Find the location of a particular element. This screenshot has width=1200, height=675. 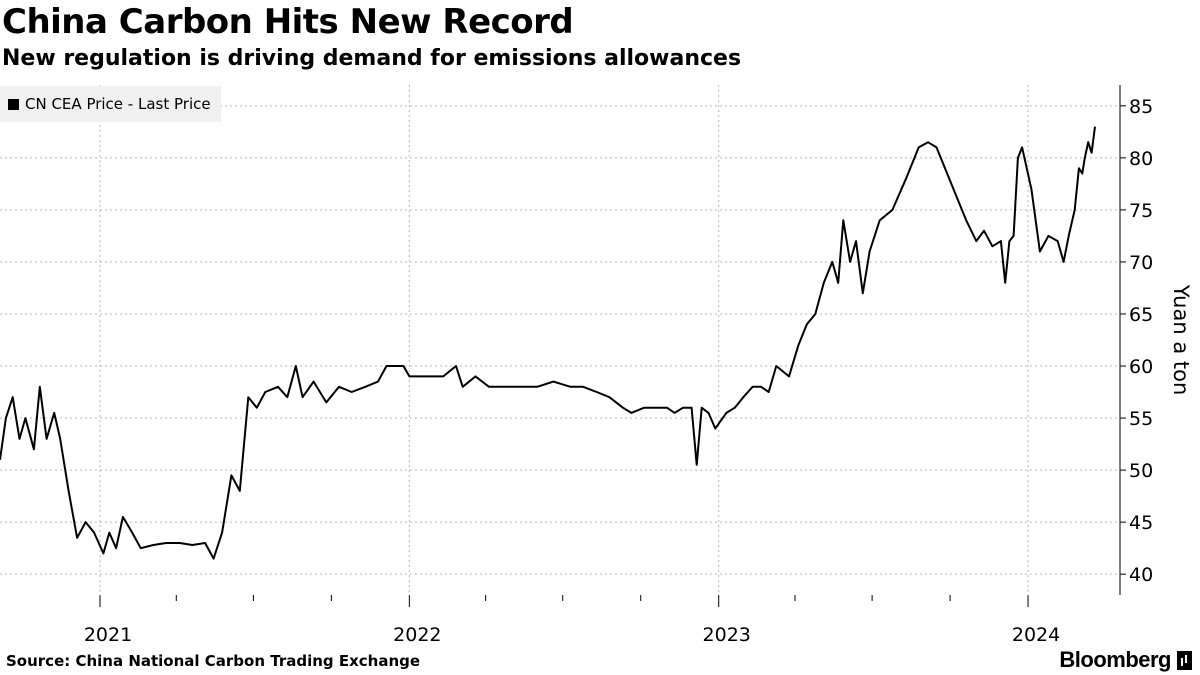

x-tick-label: 2022 is located at coordinates (417, 635).